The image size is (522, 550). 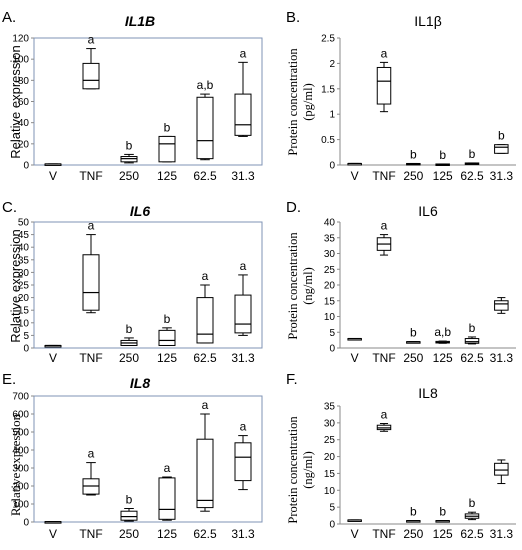 I want to click on panel-a-y-tick-label: 20, so click(x=24, y=144).